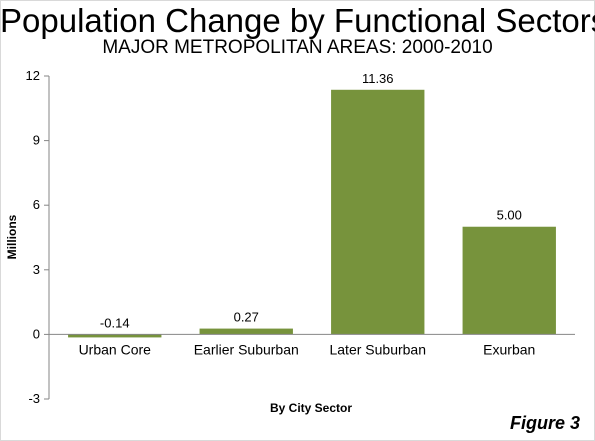 The width and height of the screenshot is (595, 441). What do you see at coordinates (36, 204) in the screenshot?
I see `y-tick-label: 6` at bounding box center [36, 204].